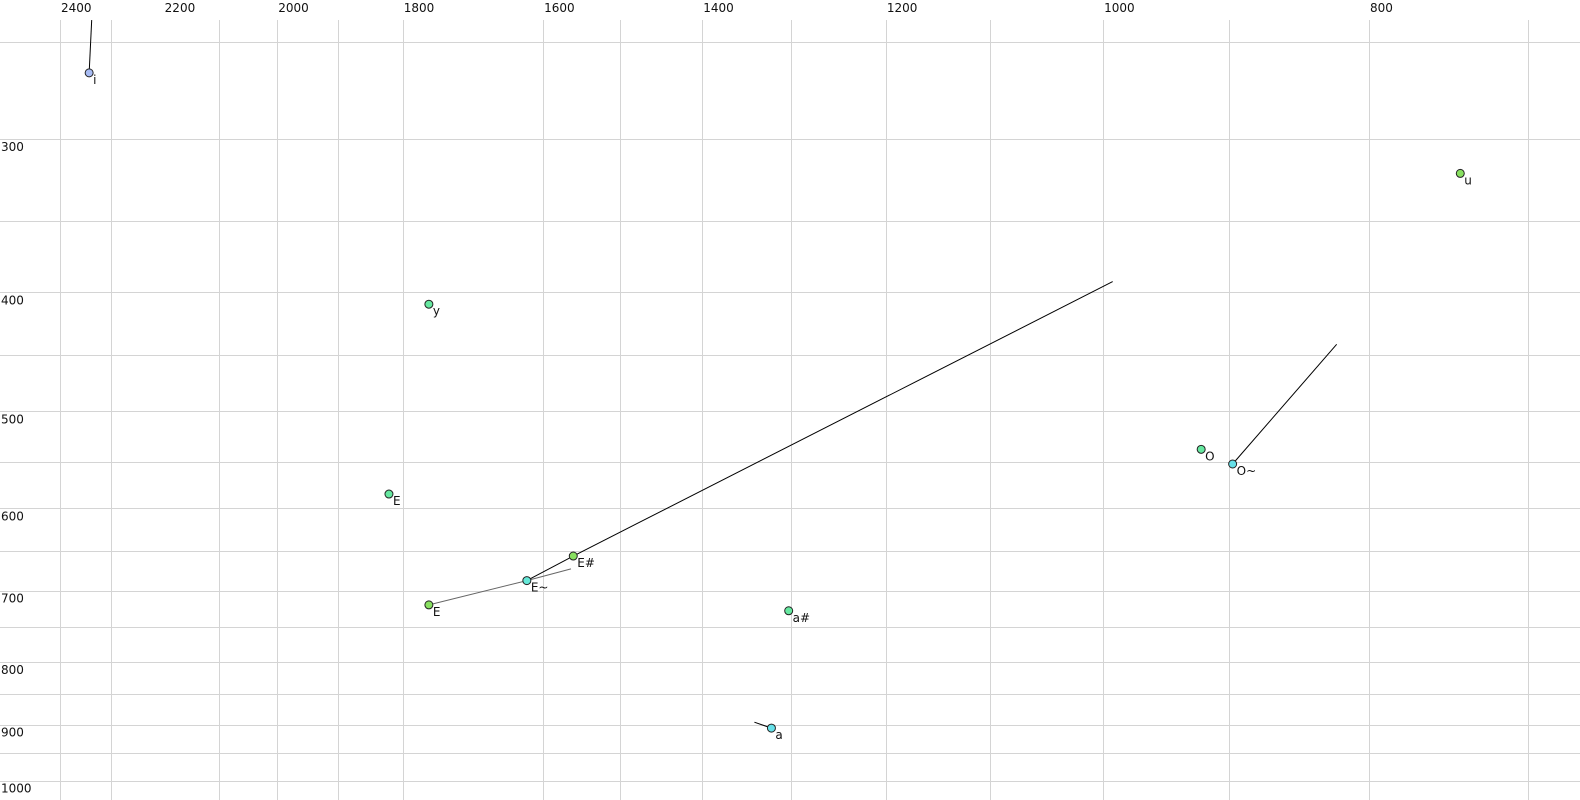 The image size is (1580, 800). Describe the element at coordinates (16, 789) in the screenshot. I see `y-tick-label: 1000` at that location.